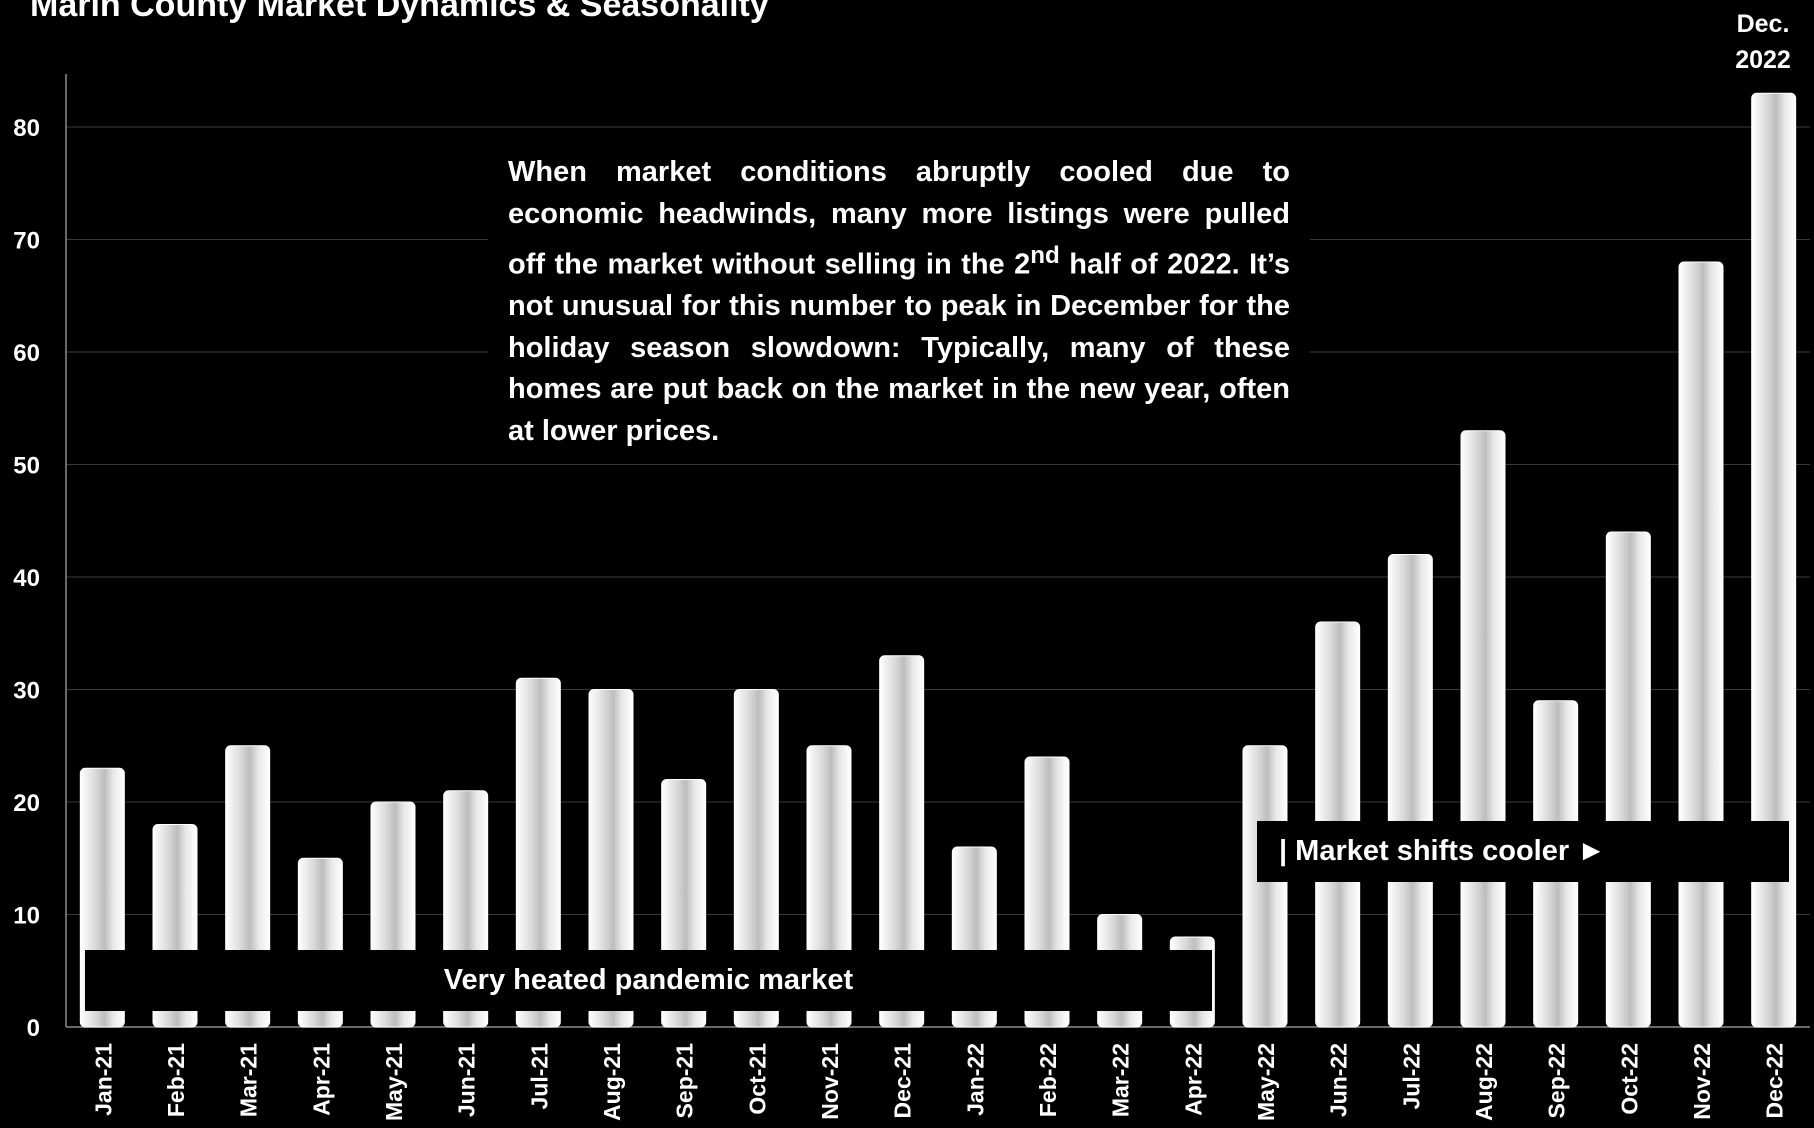  Describe the element at coordinates (1484, 1082) in the screenshot. I see `x-tick-label-Aug-22: Aug-22` at that location.